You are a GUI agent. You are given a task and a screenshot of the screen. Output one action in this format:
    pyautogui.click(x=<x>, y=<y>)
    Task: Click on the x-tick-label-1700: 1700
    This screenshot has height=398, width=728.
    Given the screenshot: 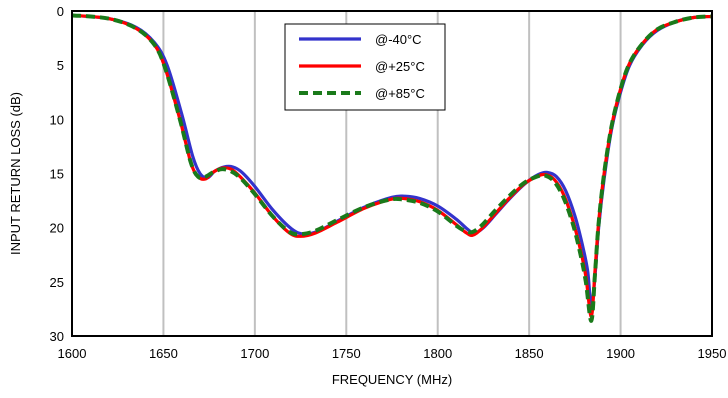 What is the action you would take?
    pyautogui.click(x=254, y=353)
    